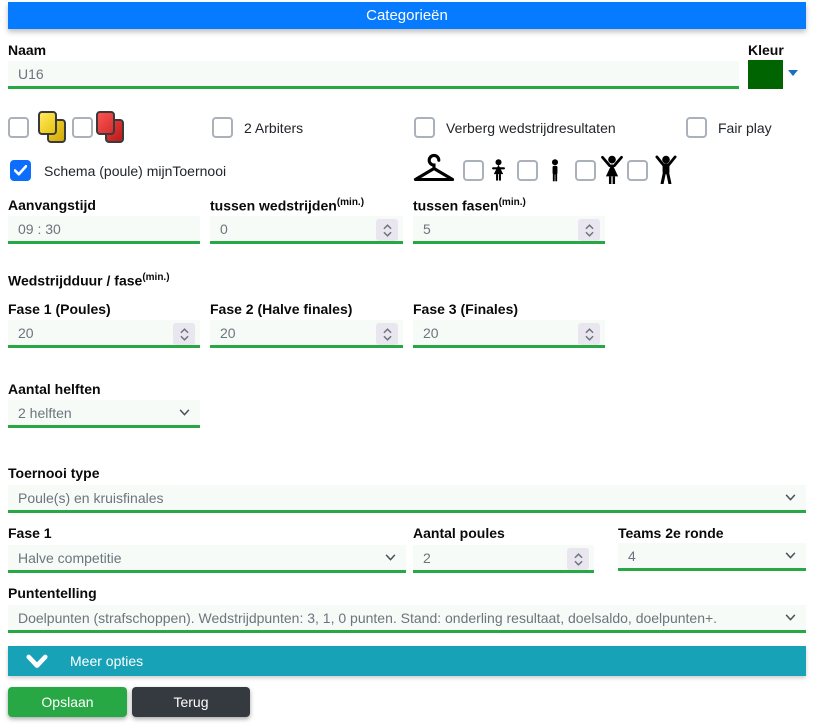 This screenshot has height=727, width=817. Describe the element at coordinates (469, 205) in the screenshot. I see `tussen-fasen-label: tussen fasen(min.)` at that location.